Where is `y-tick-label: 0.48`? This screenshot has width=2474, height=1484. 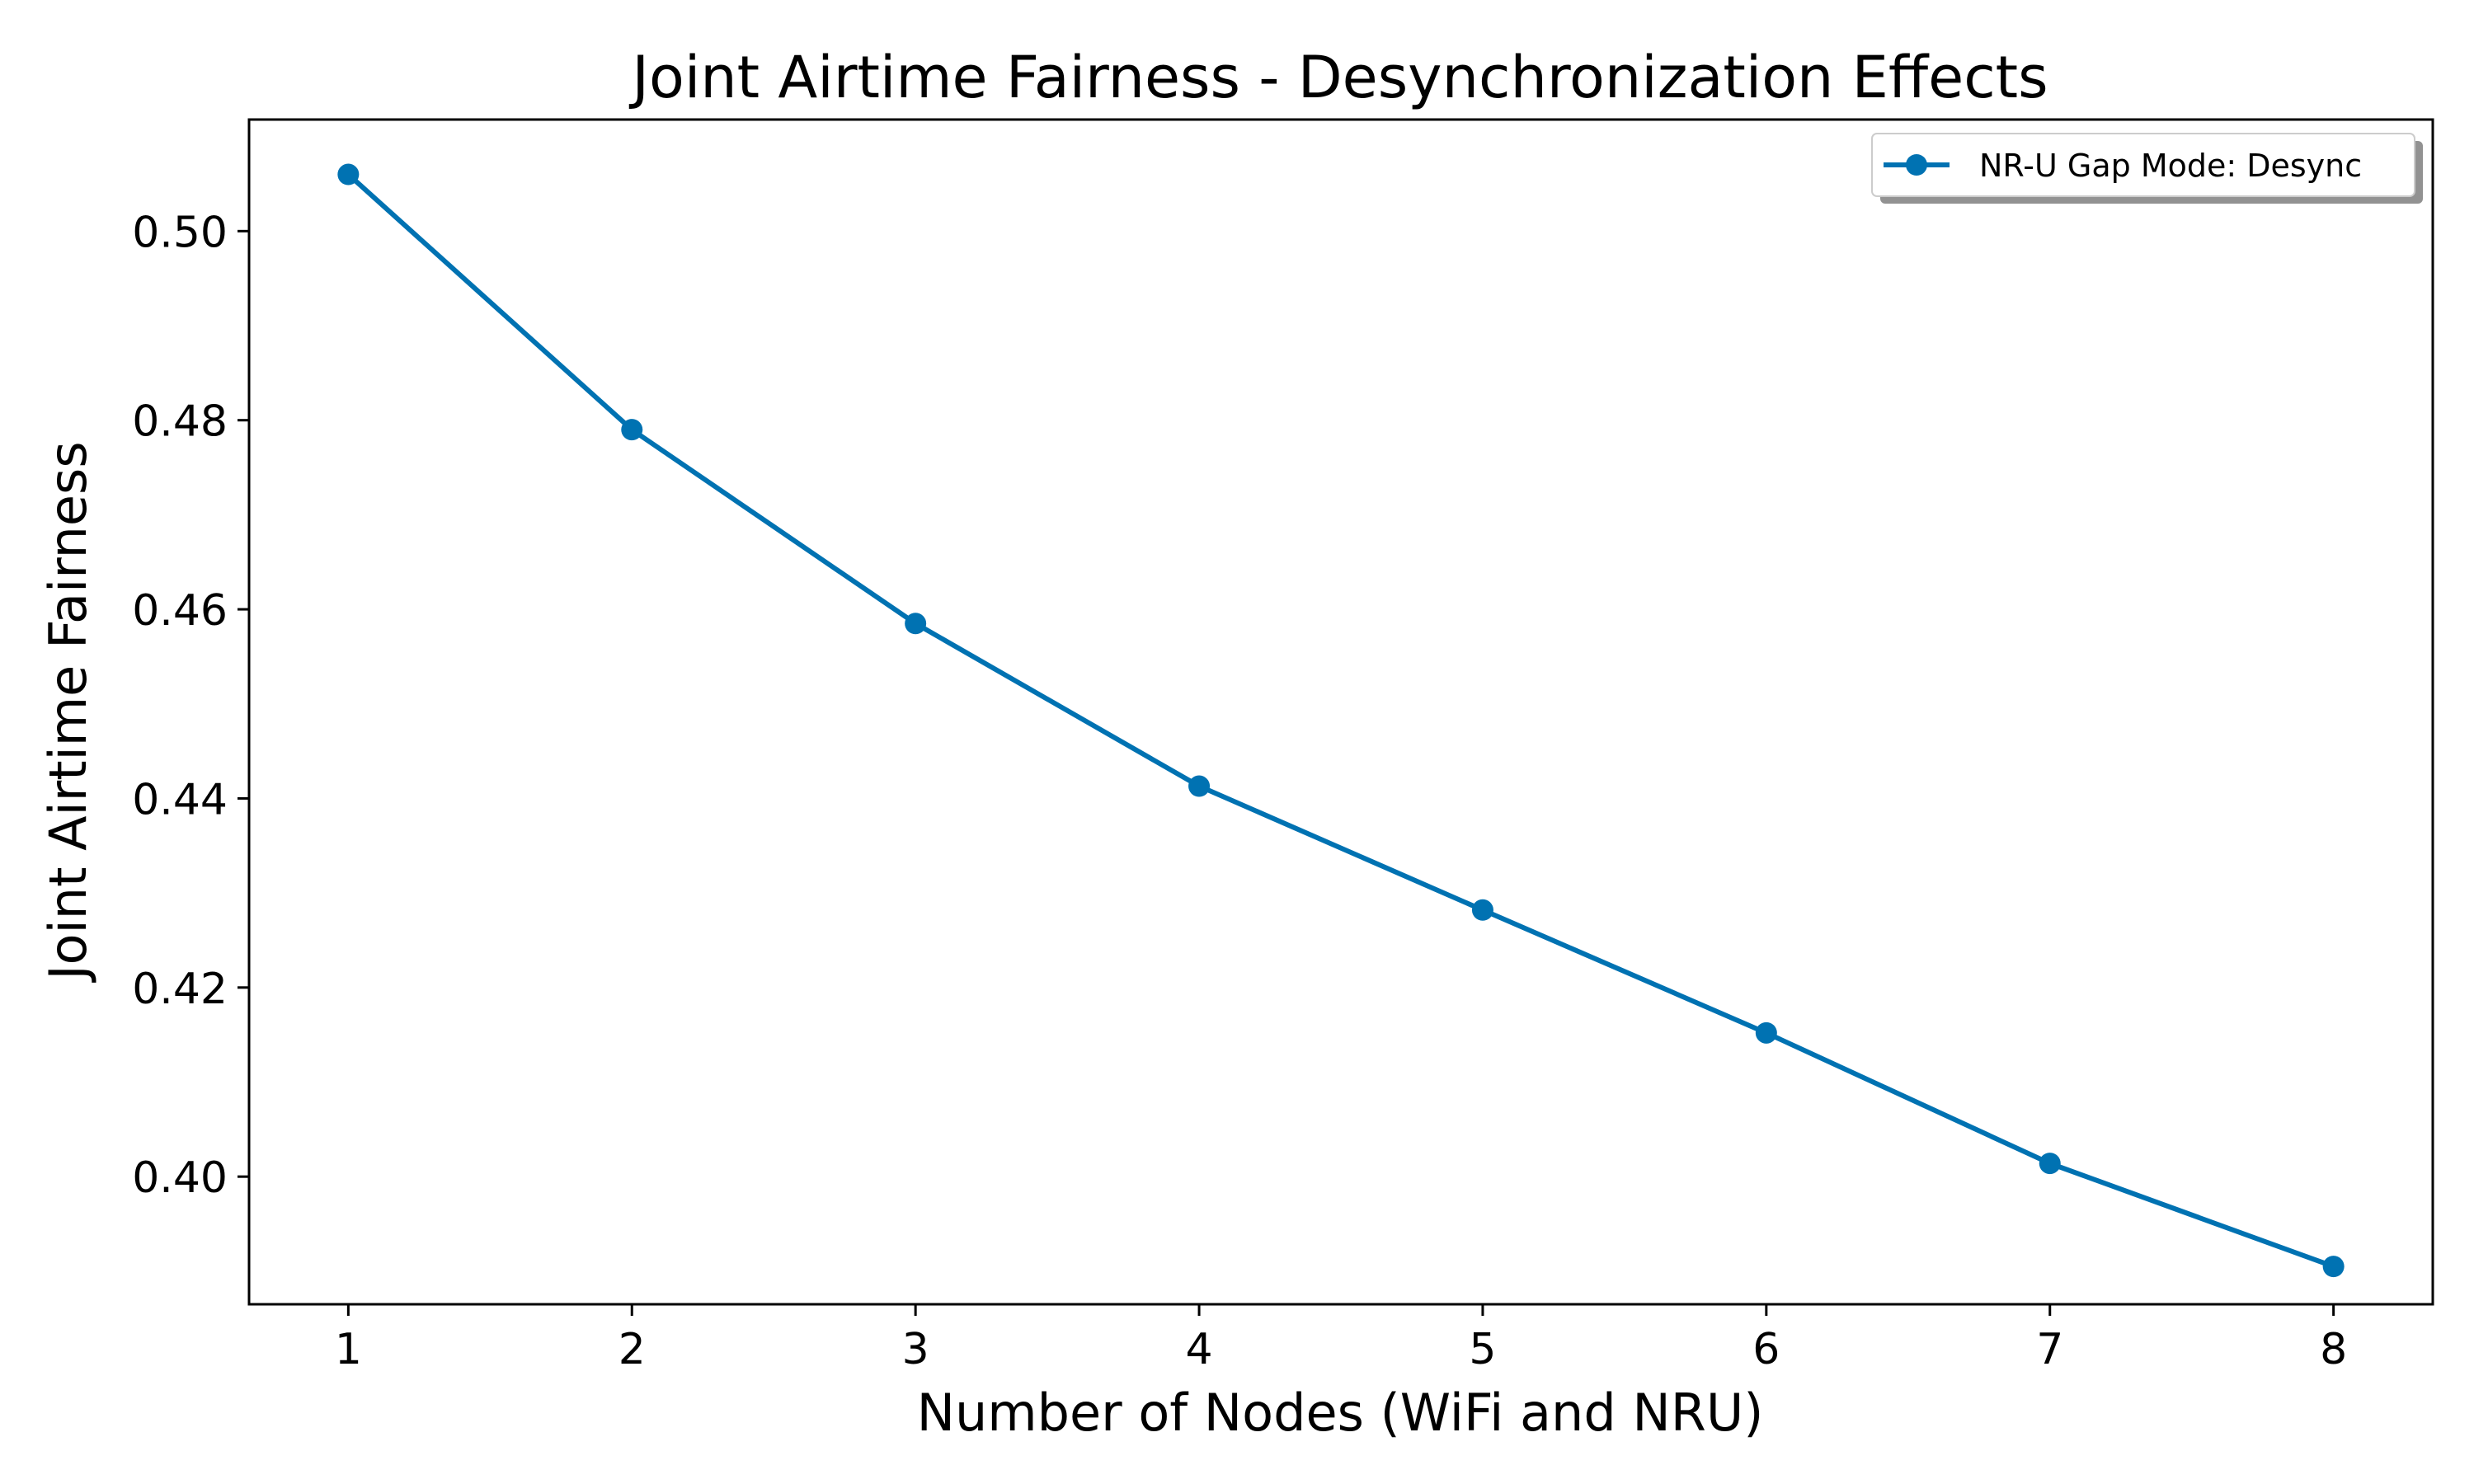
y-tick-label: 0.48 is located at coordinates (180, 422).